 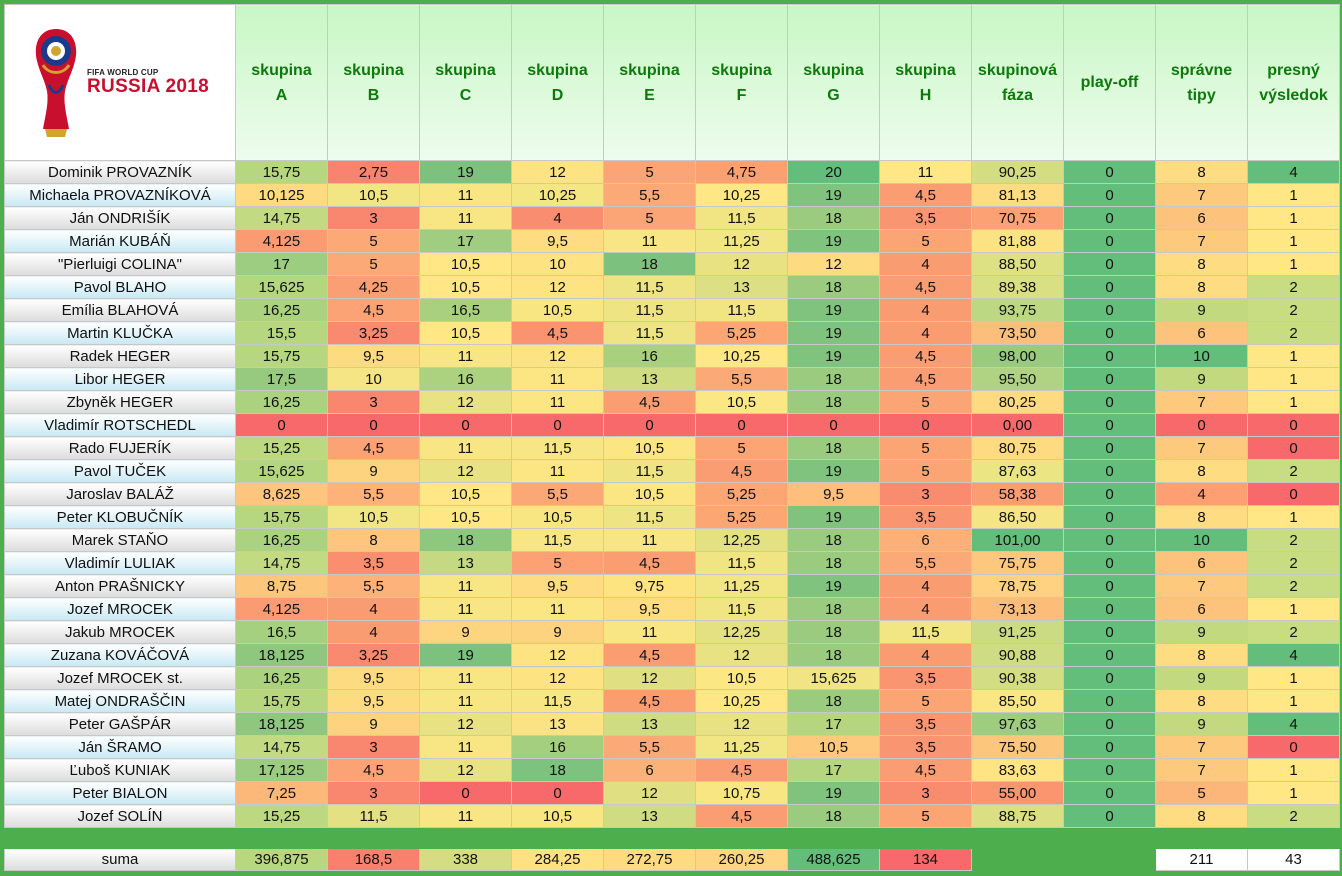 What do you see at coordinates (120, 793) in the screenshot?
I see `player-name: Peter BIALON` at bounding box center [120, 793].